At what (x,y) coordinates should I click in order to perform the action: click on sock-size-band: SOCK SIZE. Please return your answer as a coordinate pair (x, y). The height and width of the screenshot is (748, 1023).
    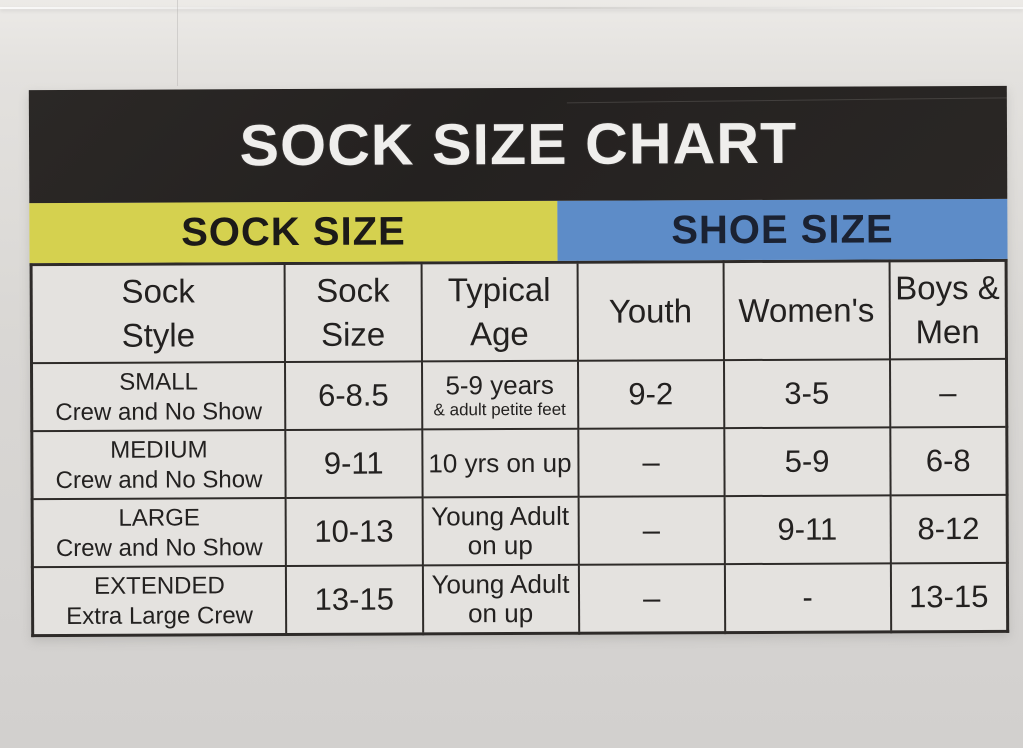
    Looking at the image, I should click on (293, 232).